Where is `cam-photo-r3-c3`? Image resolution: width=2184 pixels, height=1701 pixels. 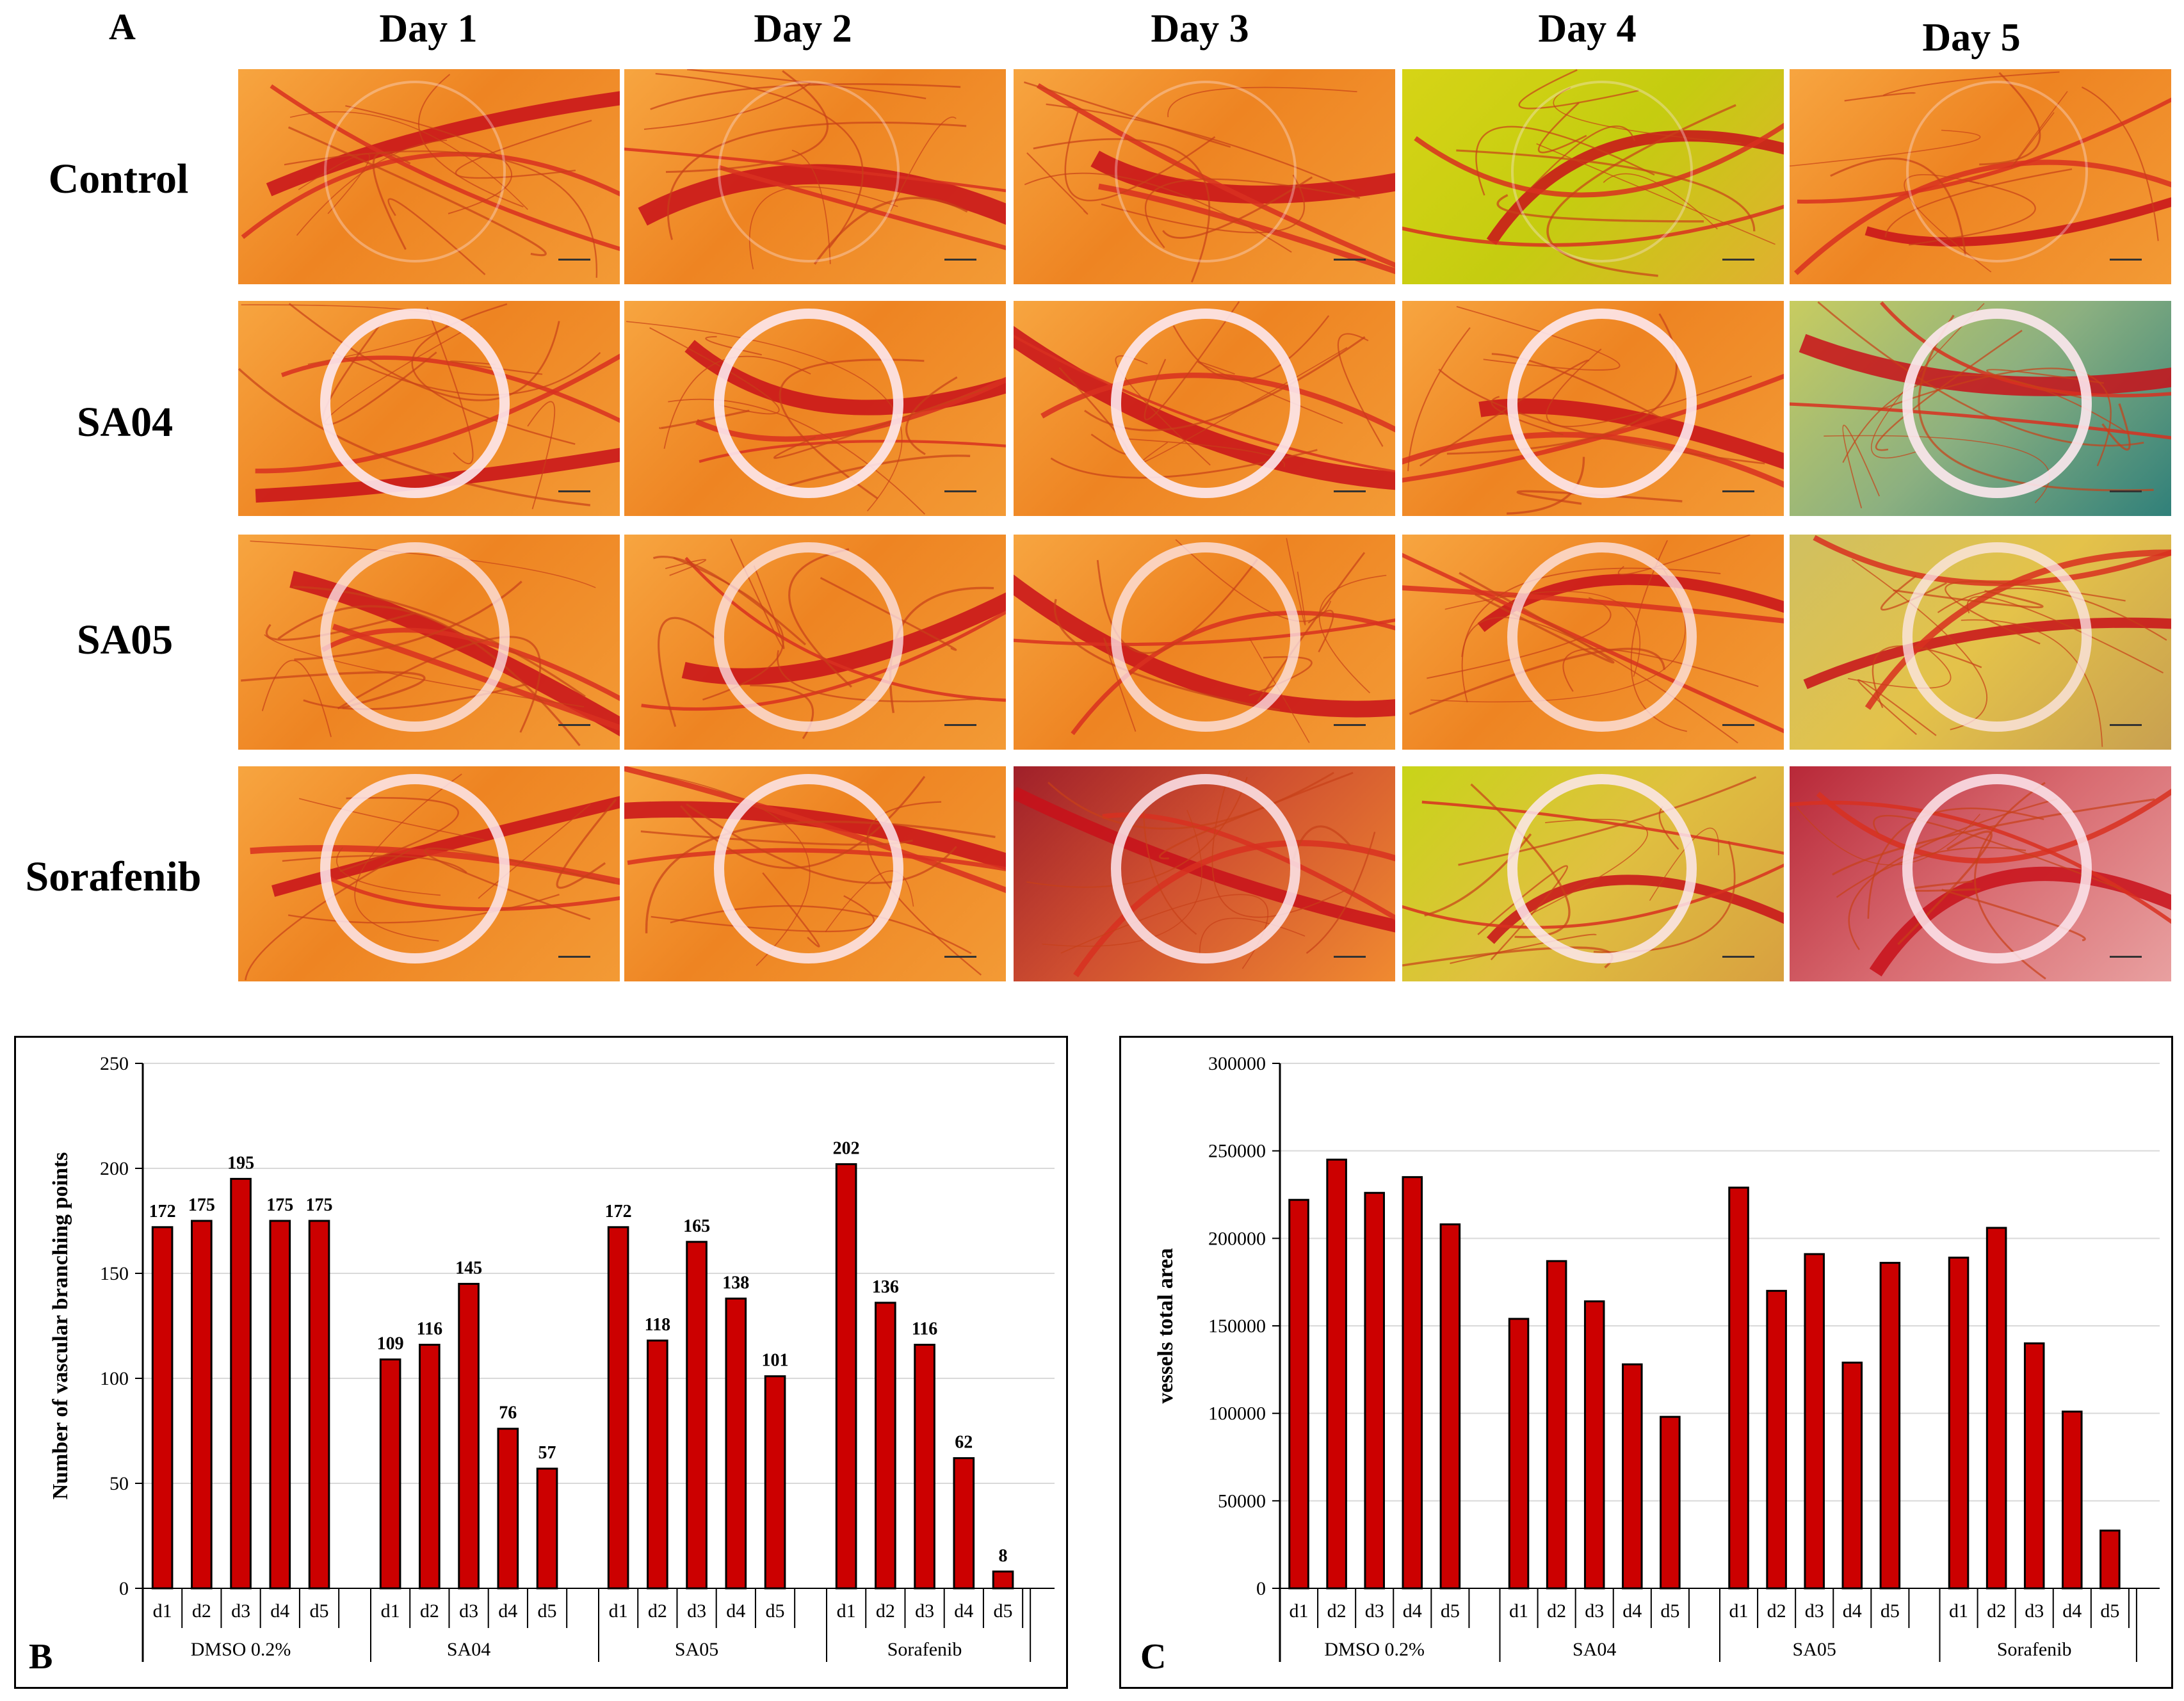
cam-photo-r3-c3 is located at coordinates (1204, 642).